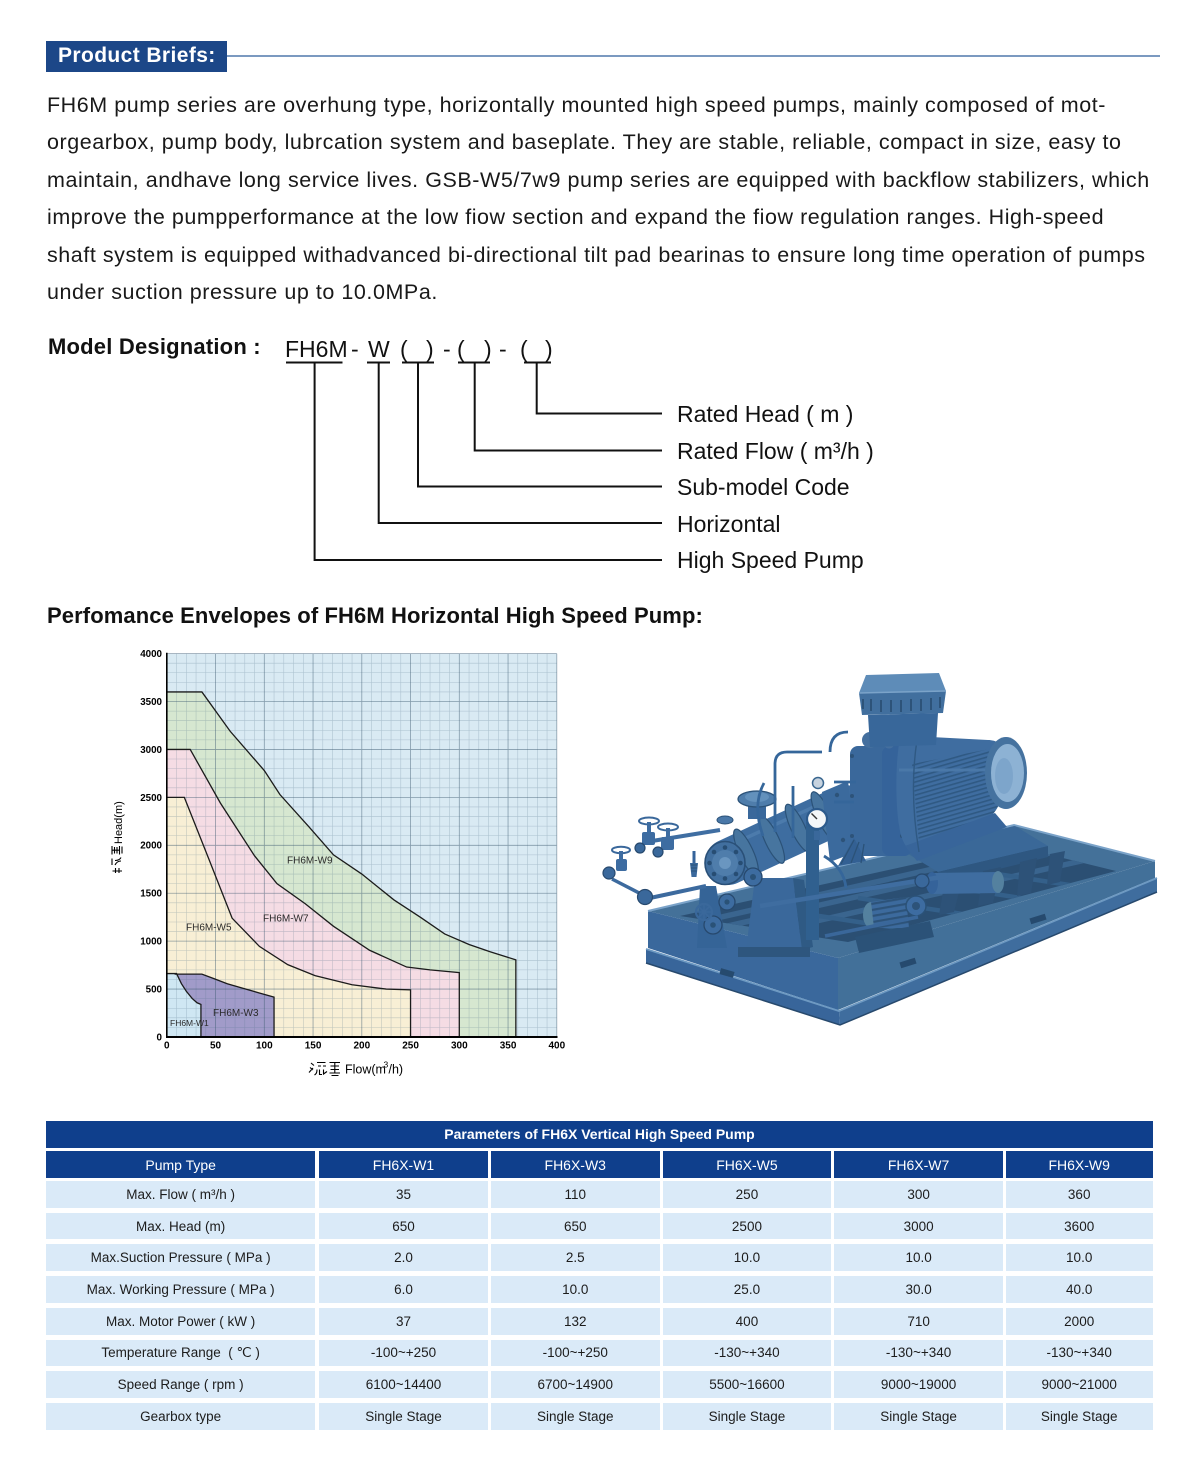 The image size is (1200, 1476). What do you see at coordinates (286, 919) in the screenshot?
I see `svg-text: FH6M-W7` at bounding box center [286, 919].